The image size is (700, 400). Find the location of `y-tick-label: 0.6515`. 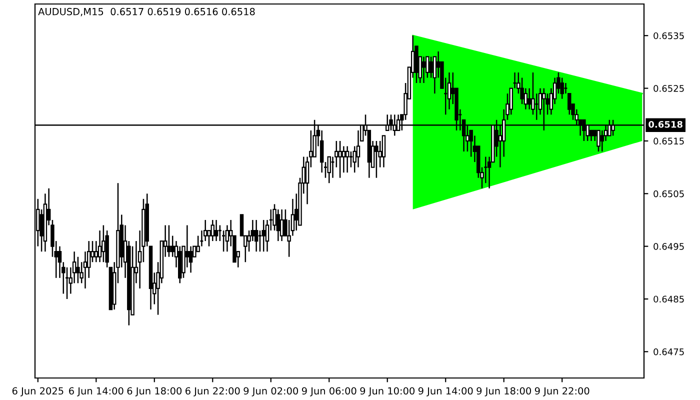

y-tick-label: 0.6515 is located at coordinates (669, 141).